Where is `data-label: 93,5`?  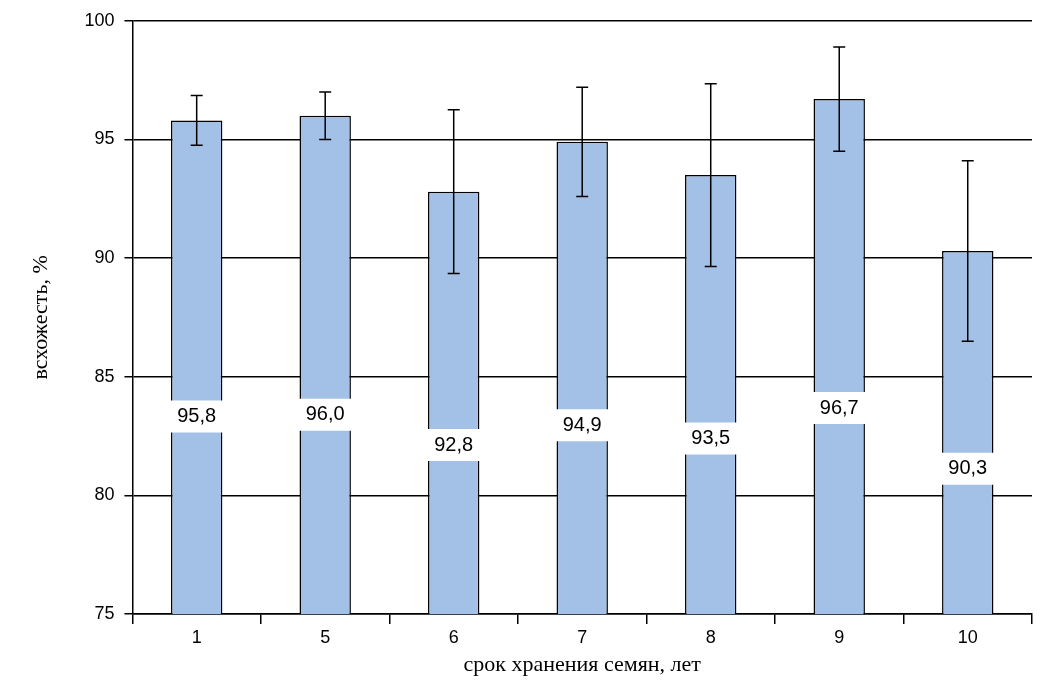 data-label: 93,5 is located at coordinates (711, 436).